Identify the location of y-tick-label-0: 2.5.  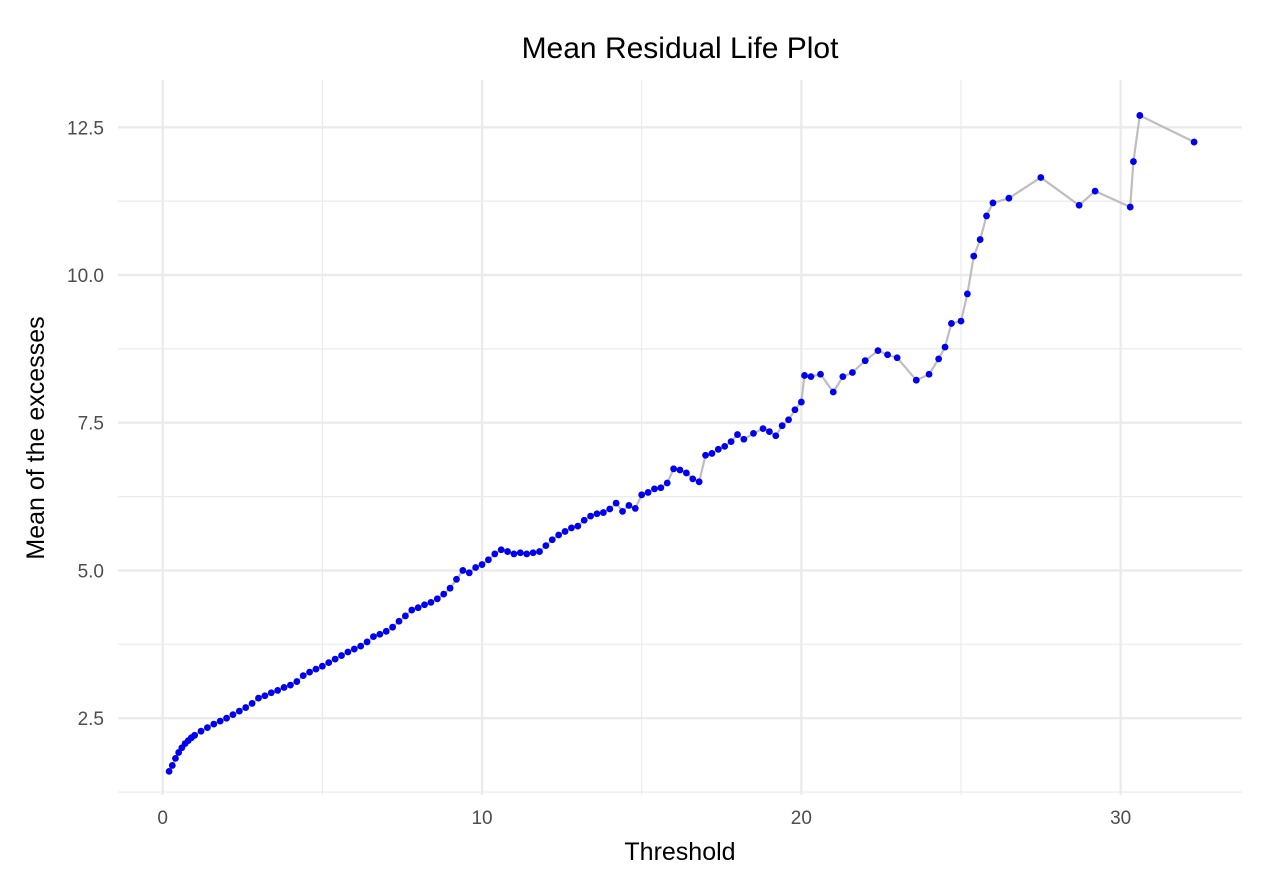
(91, 719).